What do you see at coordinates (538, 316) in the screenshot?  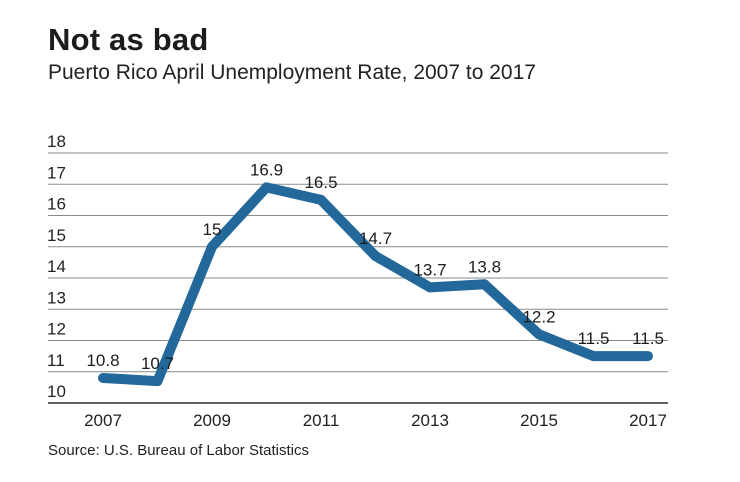 I see `data-label-2015: 12.2` at bounding box center [538, 316].